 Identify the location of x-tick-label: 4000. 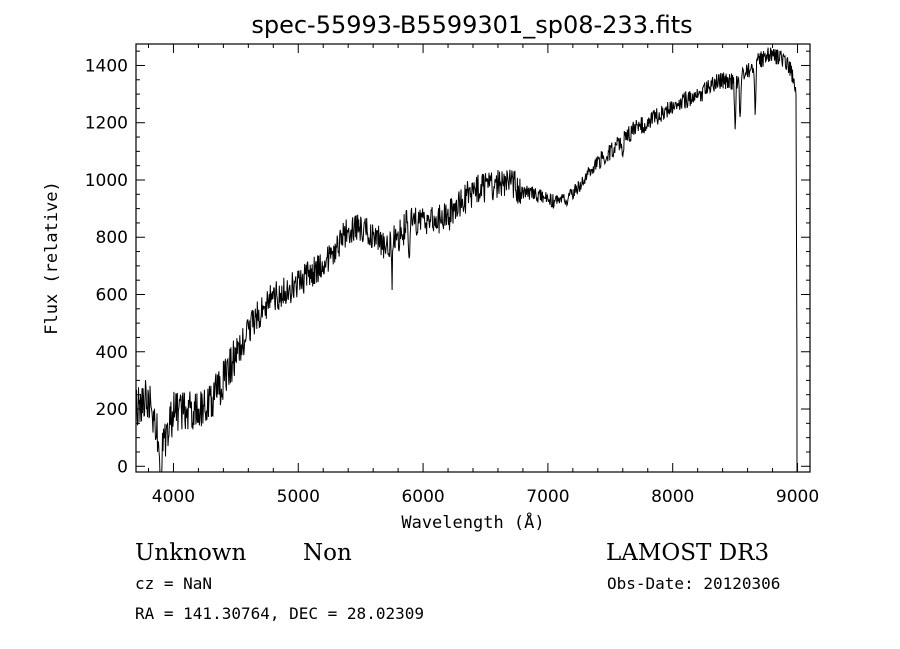
(173, 497).